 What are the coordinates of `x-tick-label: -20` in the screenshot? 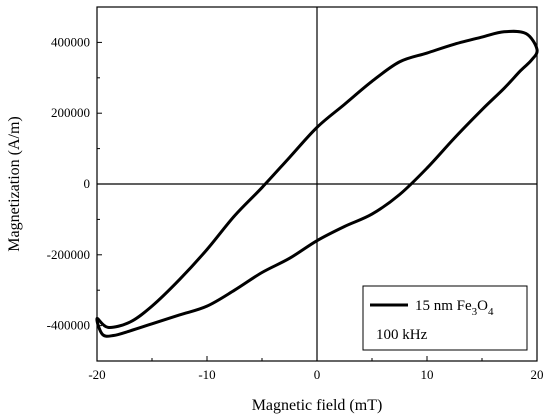 It's located at (96, 374).